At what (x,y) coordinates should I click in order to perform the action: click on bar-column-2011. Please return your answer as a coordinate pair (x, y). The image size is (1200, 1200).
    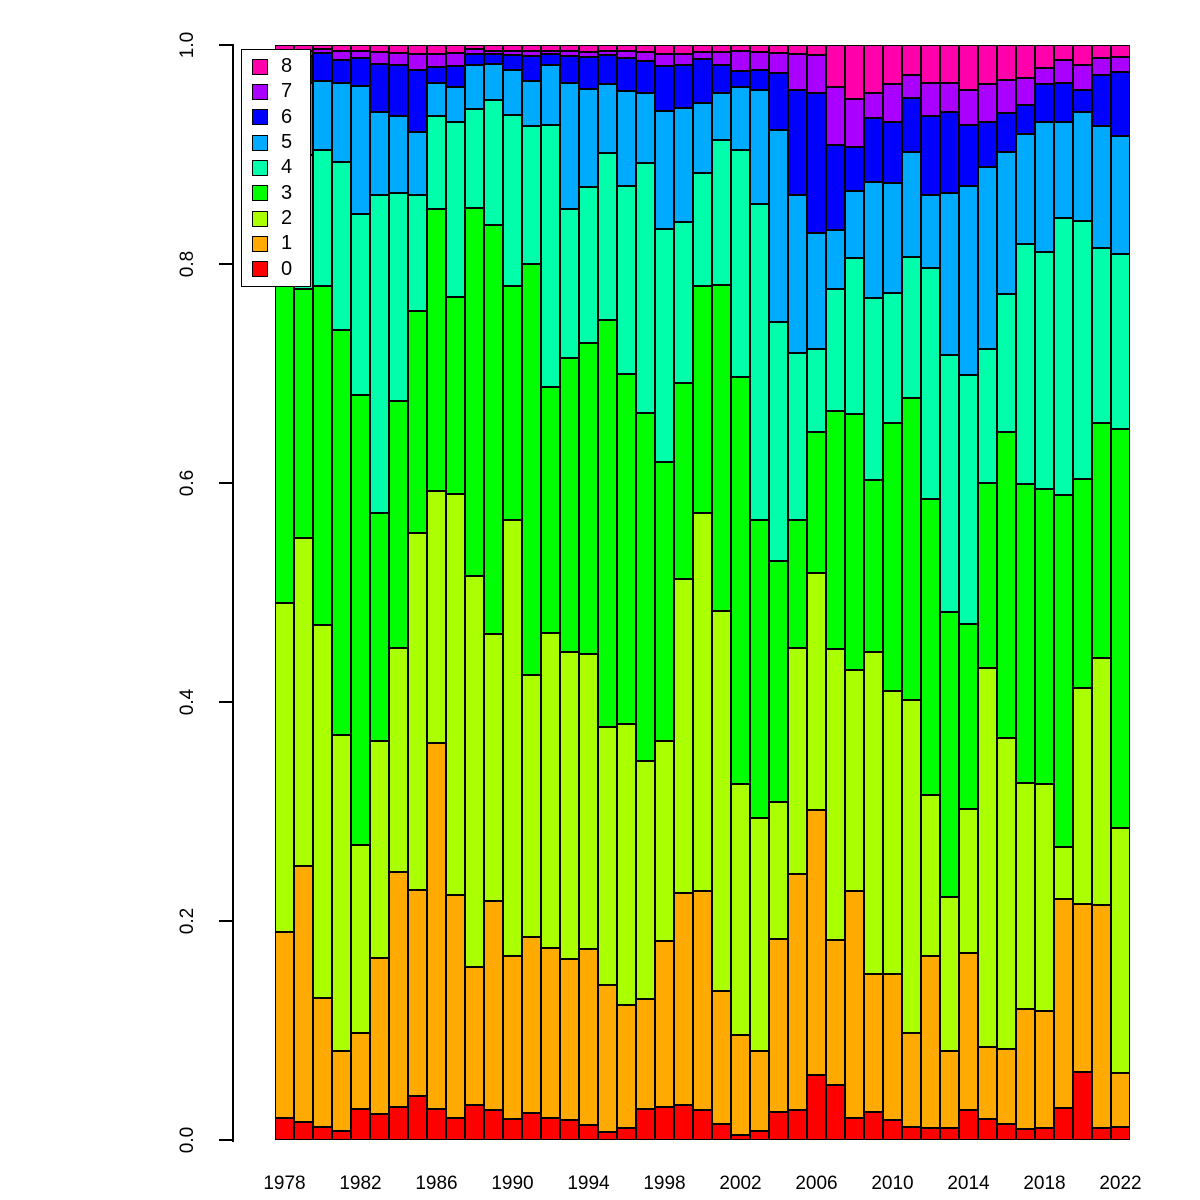
    Looking at the image, I should click on (911, 592).